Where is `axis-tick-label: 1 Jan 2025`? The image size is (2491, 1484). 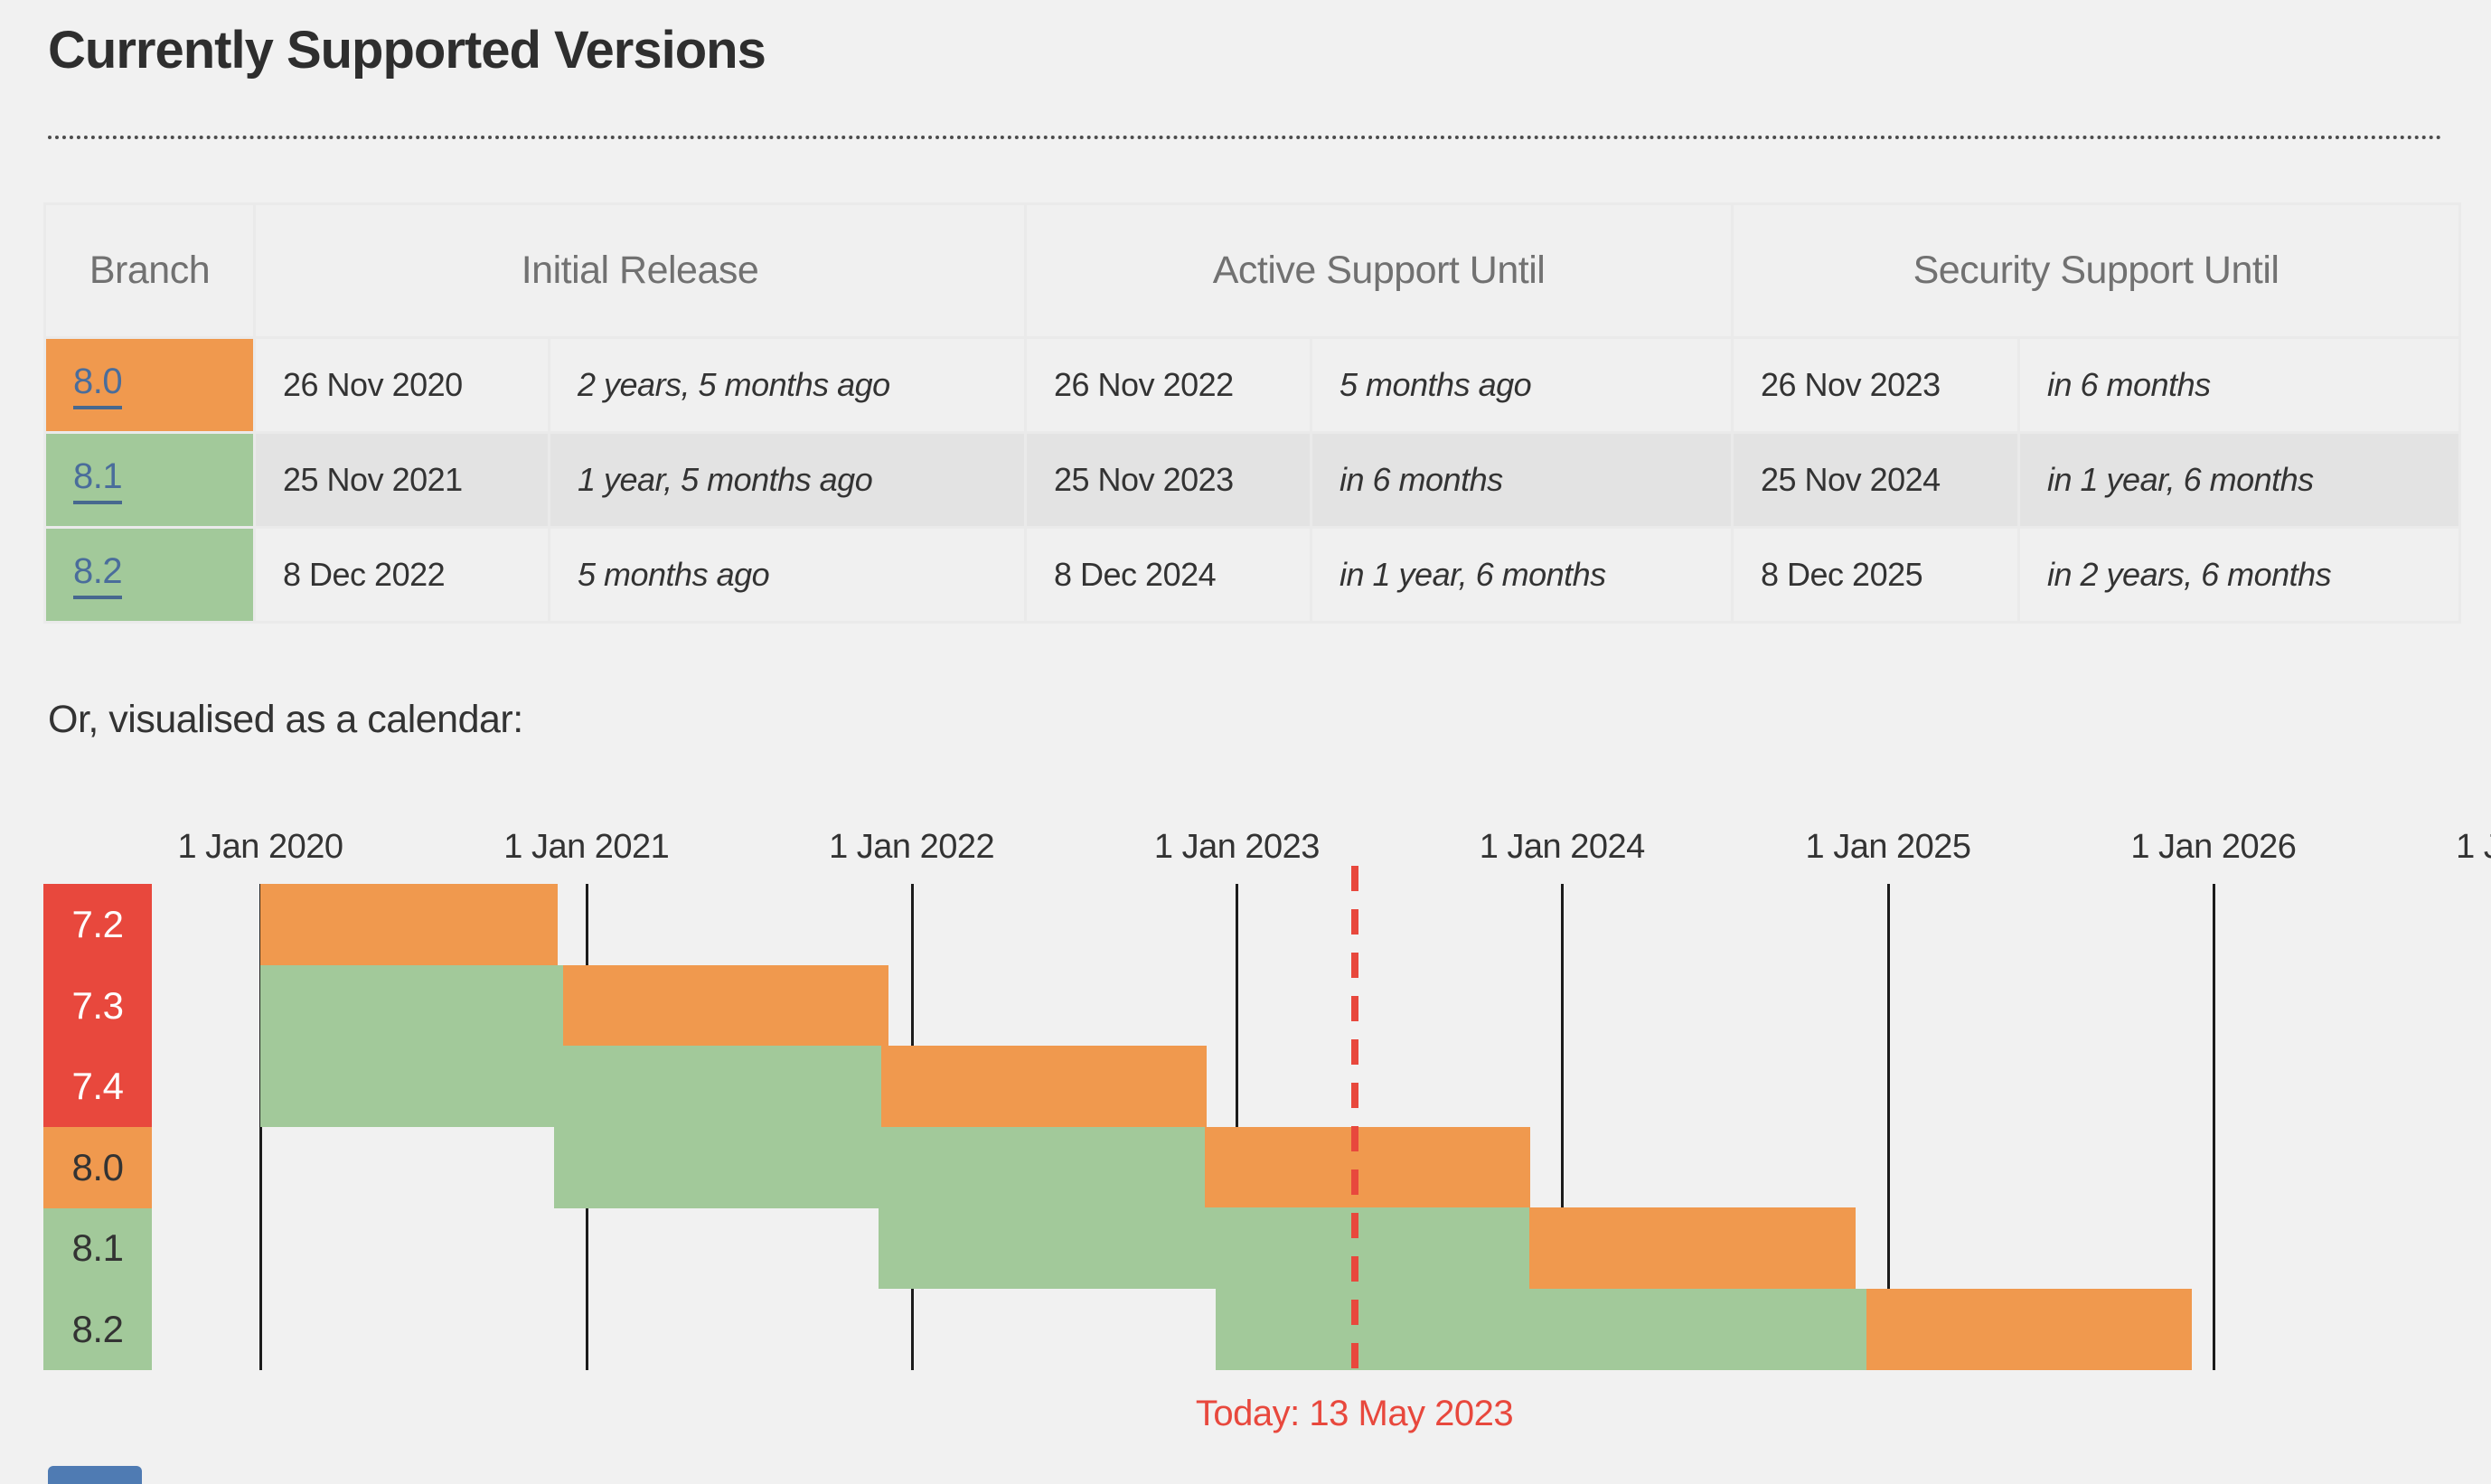
axis-tick-label: 1 Jan 2025 is located at coordinates (1888, 847).